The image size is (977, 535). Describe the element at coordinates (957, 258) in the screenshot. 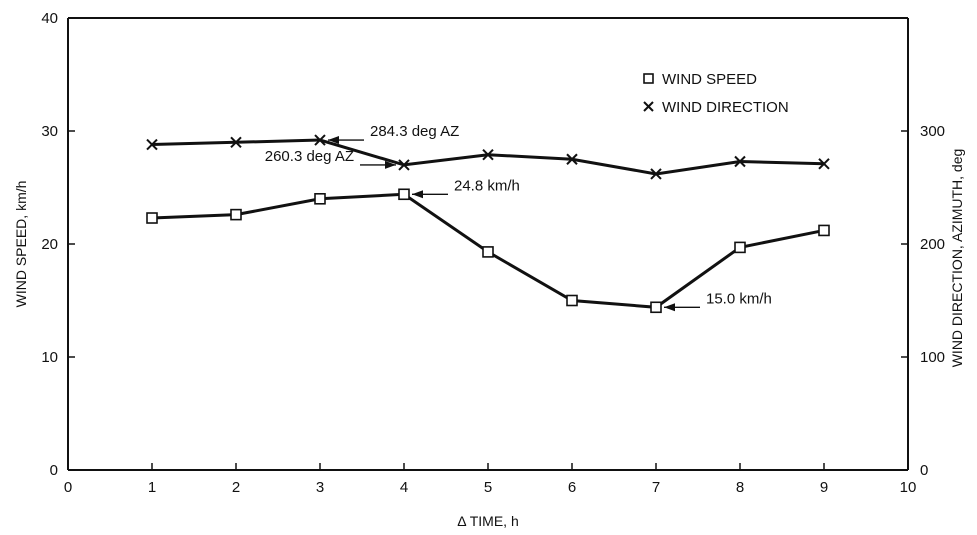

I see `right-y-axis-title: WIND DIRECTION, AZIMUTH, deg` at that location.